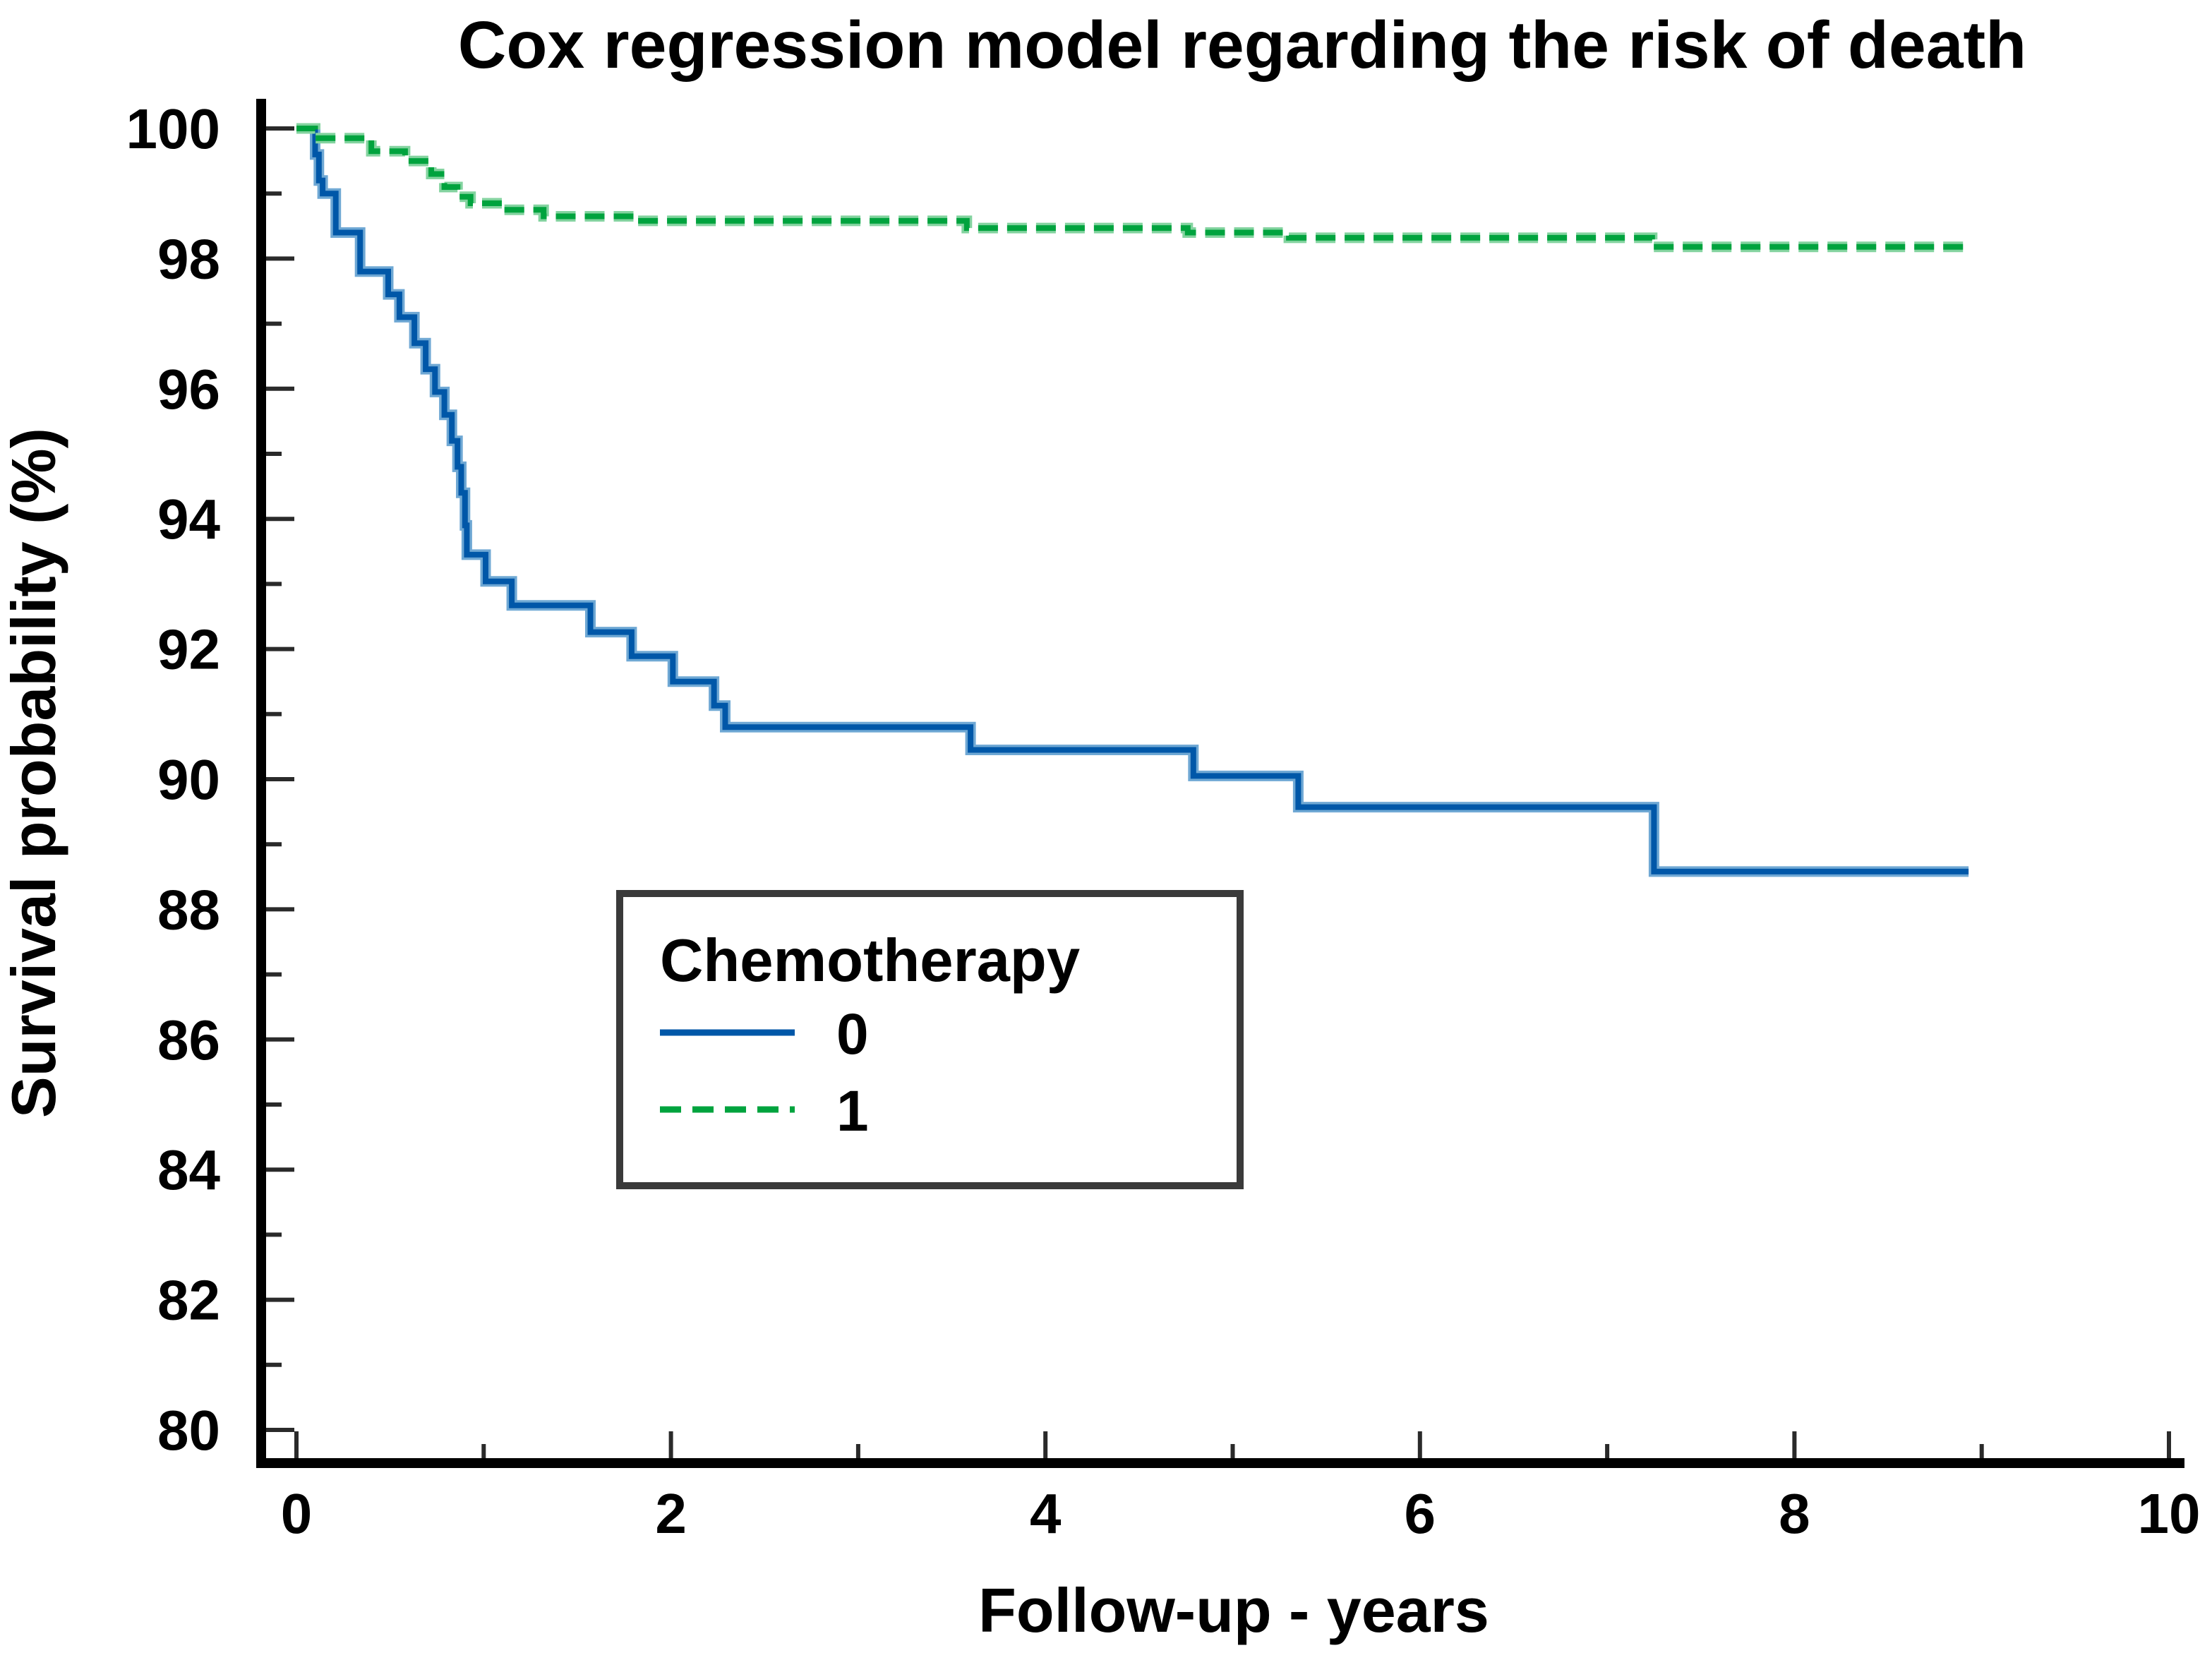 This screenshot has width=2212, height=1660. Describe the element at coordinates (189, 1169) in the screenshot. I see `y-tick-label: 84` at that location.